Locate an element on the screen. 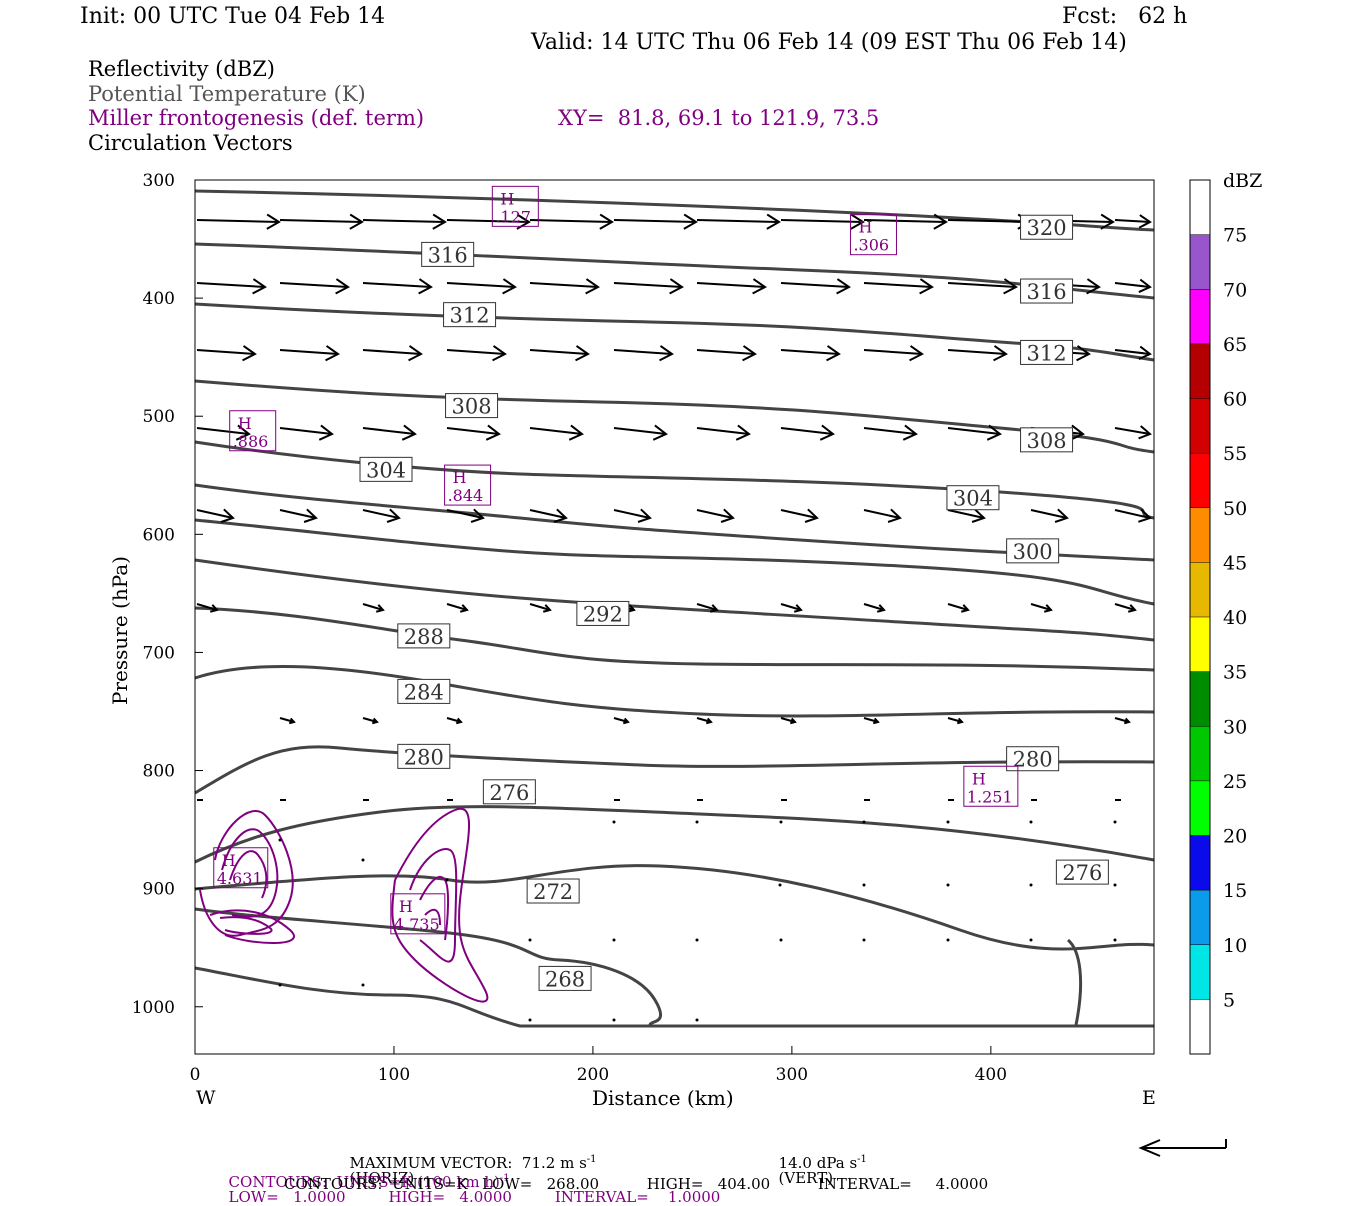  theta-label: 288 is located at coordinates (424, 636).